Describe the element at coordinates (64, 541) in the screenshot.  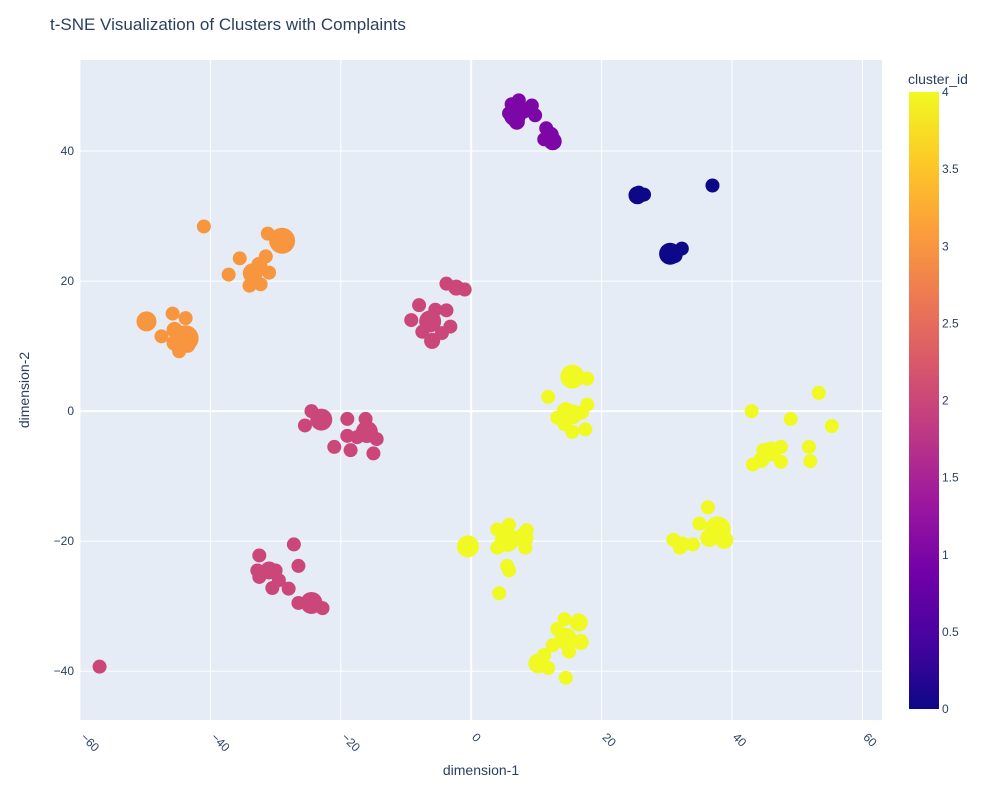
I see `y-tick-label: −20` at that location.